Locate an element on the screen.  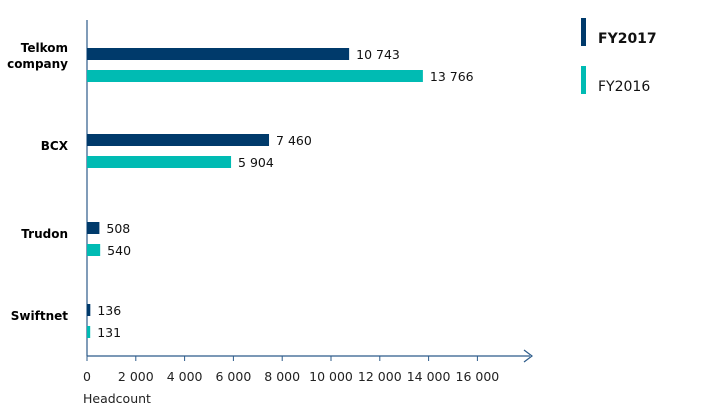
x-tick-label: 12 000 is located at coordinates (380, 376).